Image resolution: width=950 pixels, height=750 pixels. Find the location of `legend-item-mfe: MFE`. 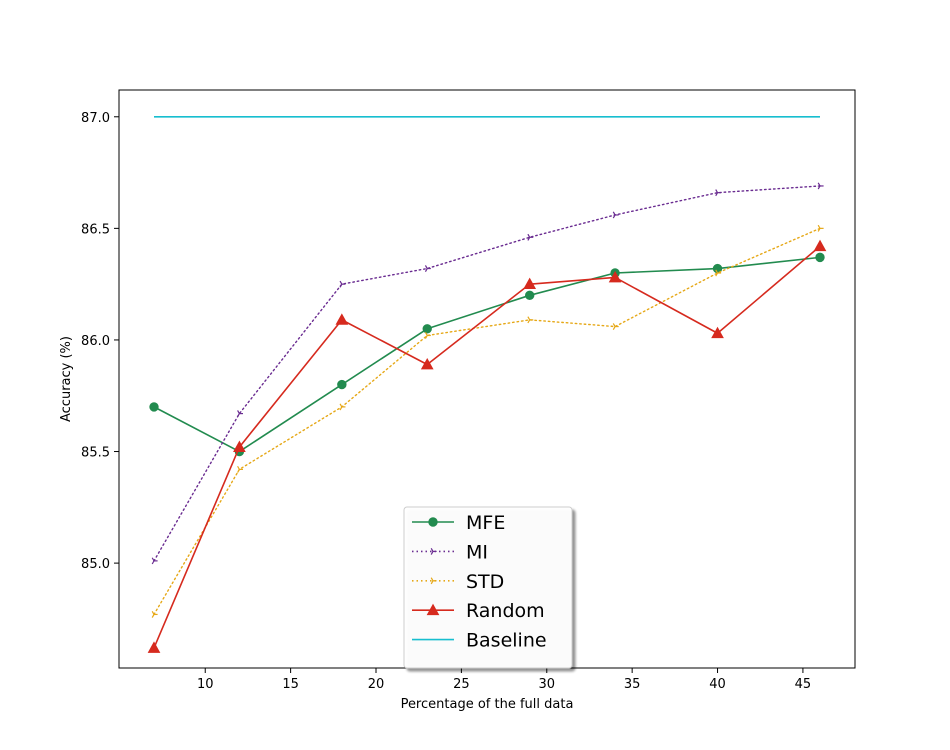

legend-item-mfe: MFE is located at coordinates (458, 523).